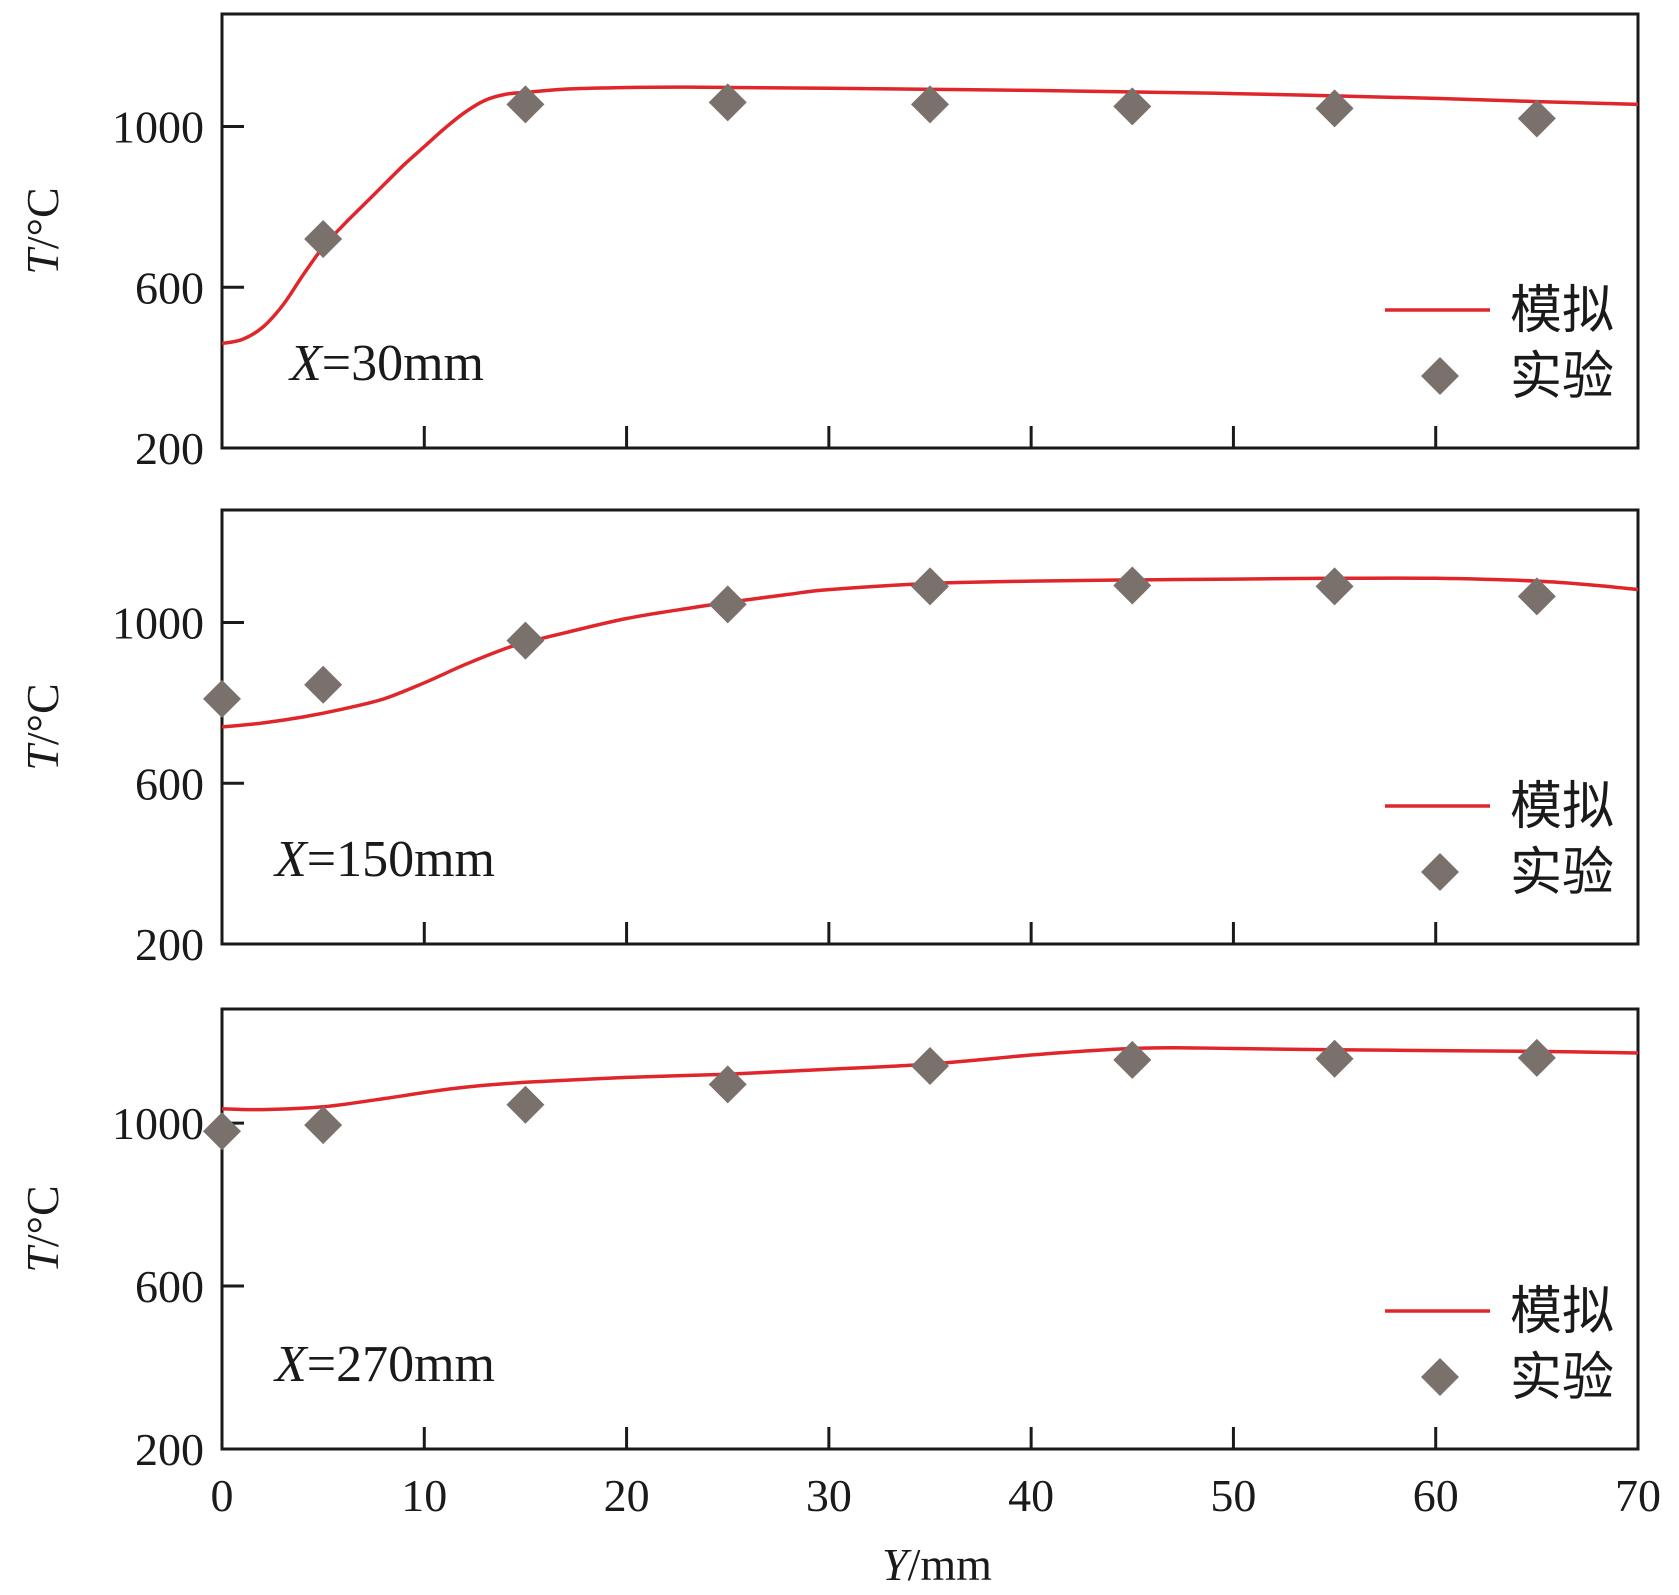 The image size is (1679, 1595). What do you see at coordinates (424, 1495) in the screenshot?
I see `x-tick-label: 10` at bounding box center [424, 1495].